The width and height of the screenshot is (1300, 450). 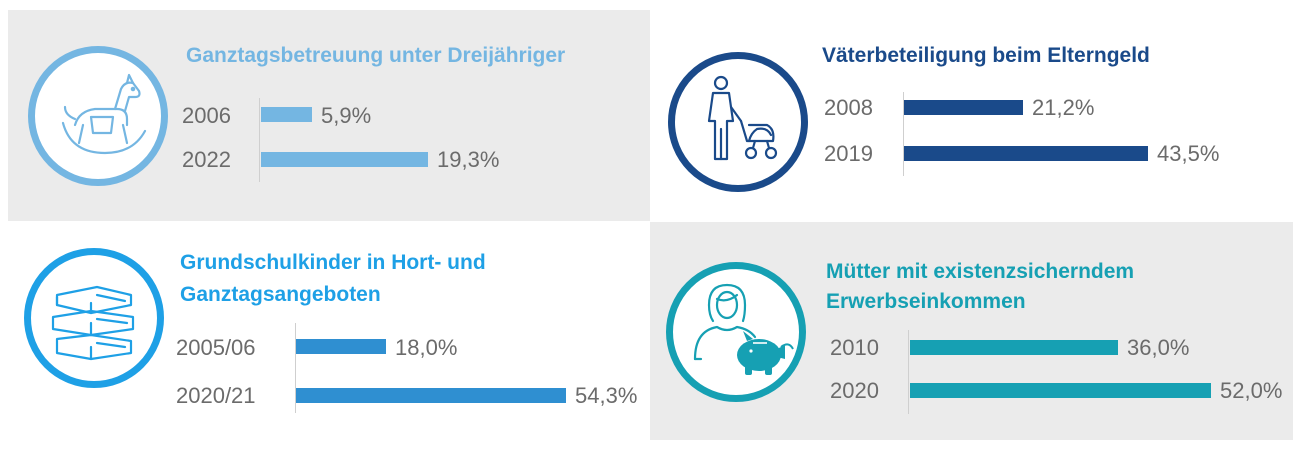 I want to click on category-label: 2005/06, so click(x=216, y=347).